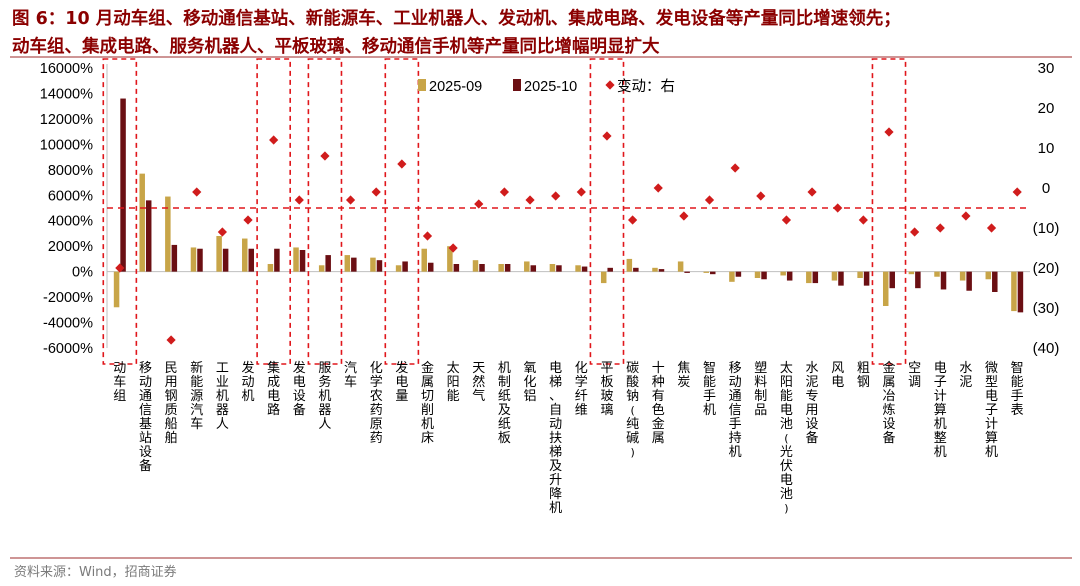 The width and height of the screenshot is (1080, 586). What do you see at coordinates (863, 375) in the screenshot?
I see `x-tick-label: 粗钢` at bounding box center [863, 375].